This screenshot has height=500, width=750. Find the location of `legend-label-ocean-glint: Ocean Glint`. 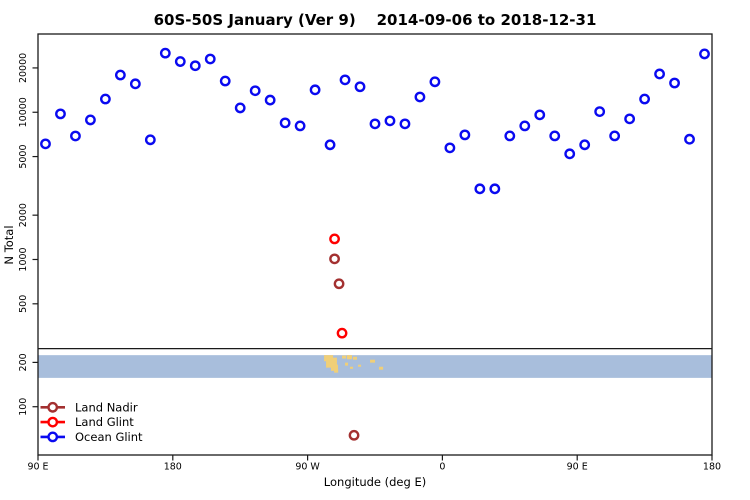

legend-label-ocean-glint: Ocean Glint is located at coordinates (109, 437).